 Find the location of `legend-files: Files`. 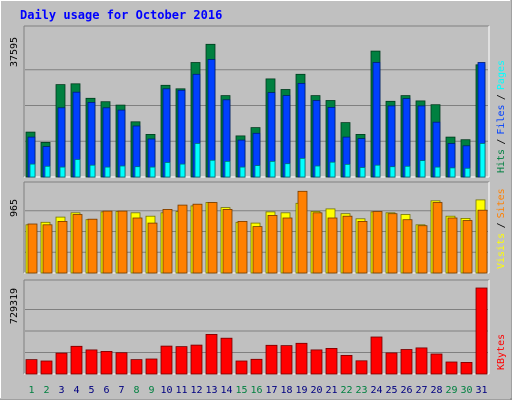

legend-files: Files is located at coordinates (501, 119).